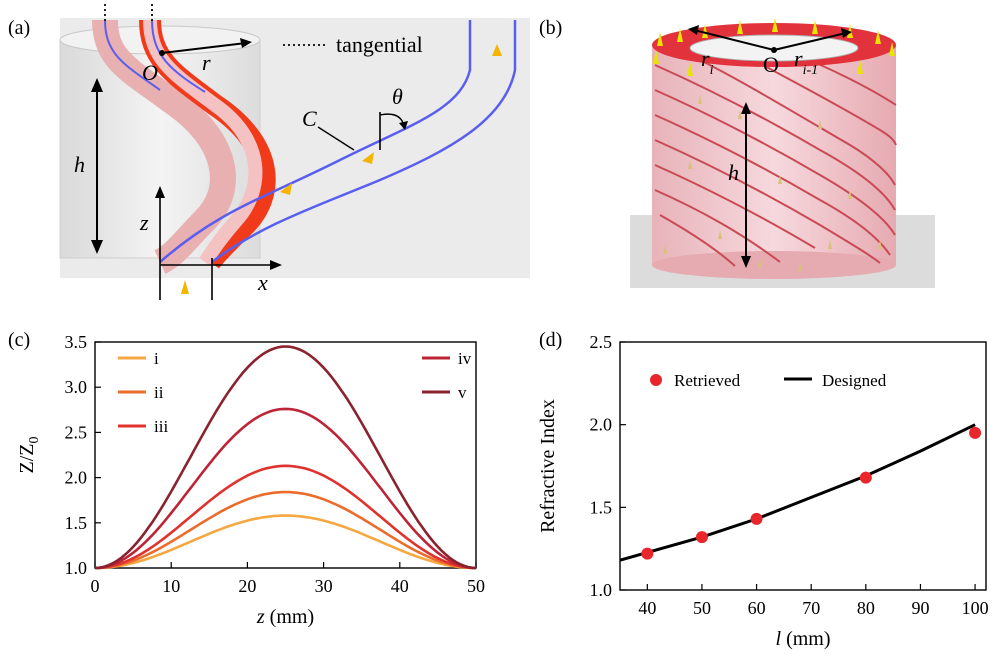 The width and height of the screenshot is (995, 666). Describe the element at coordinates (203, 143) in the screenshot. I see `ribbon-front` at that location.